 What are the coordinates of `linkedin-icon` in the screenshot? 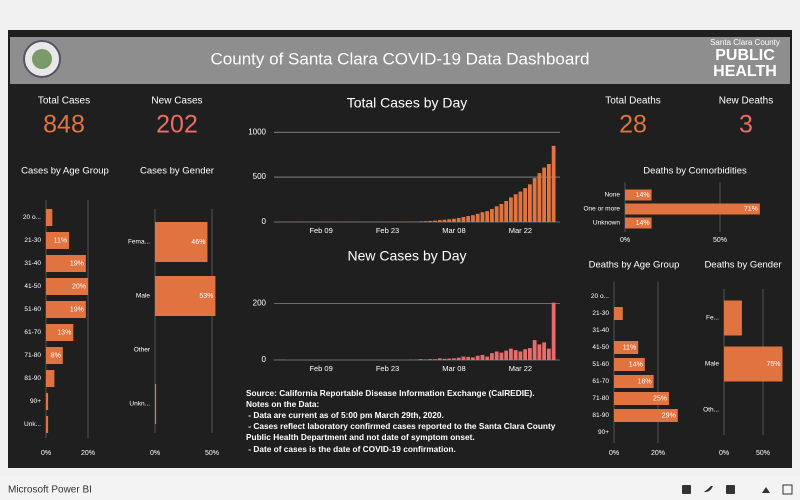 It's located at (686, 489).